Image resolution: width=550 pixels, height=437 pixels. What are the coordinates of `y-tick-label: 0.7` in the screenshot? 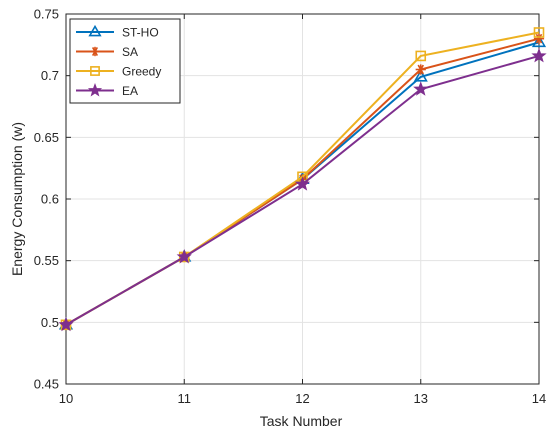 It's located at (50, 75).